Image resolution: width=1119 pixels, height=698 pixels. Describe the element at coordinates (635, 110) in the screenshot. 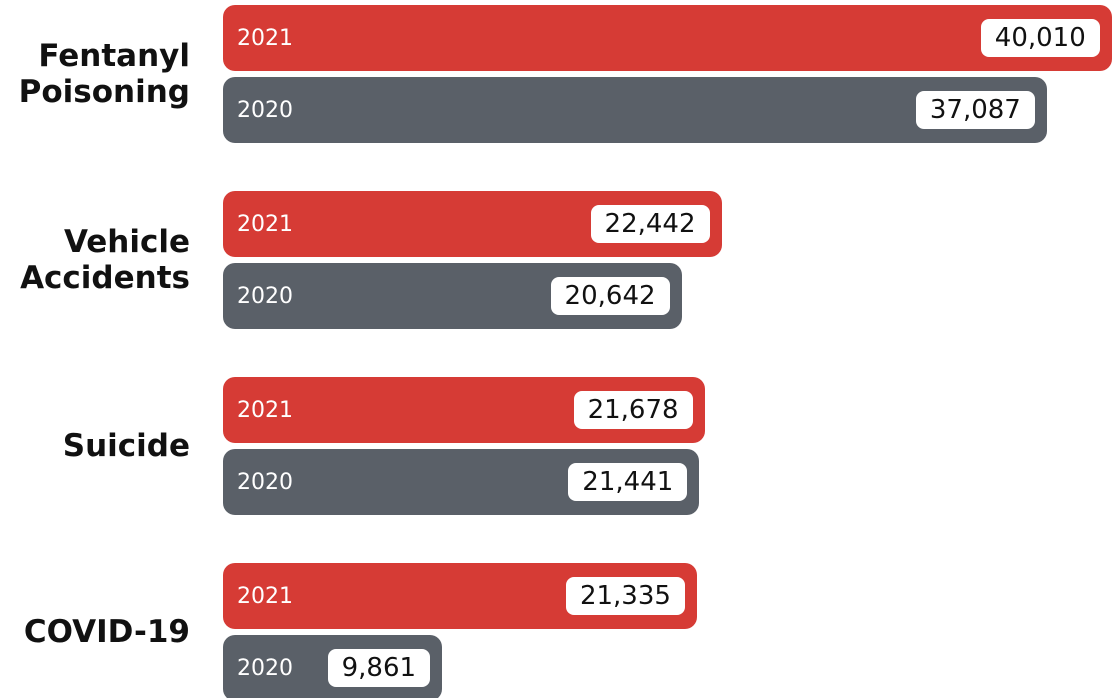

I see `bar: 2020 37,087` at that location.